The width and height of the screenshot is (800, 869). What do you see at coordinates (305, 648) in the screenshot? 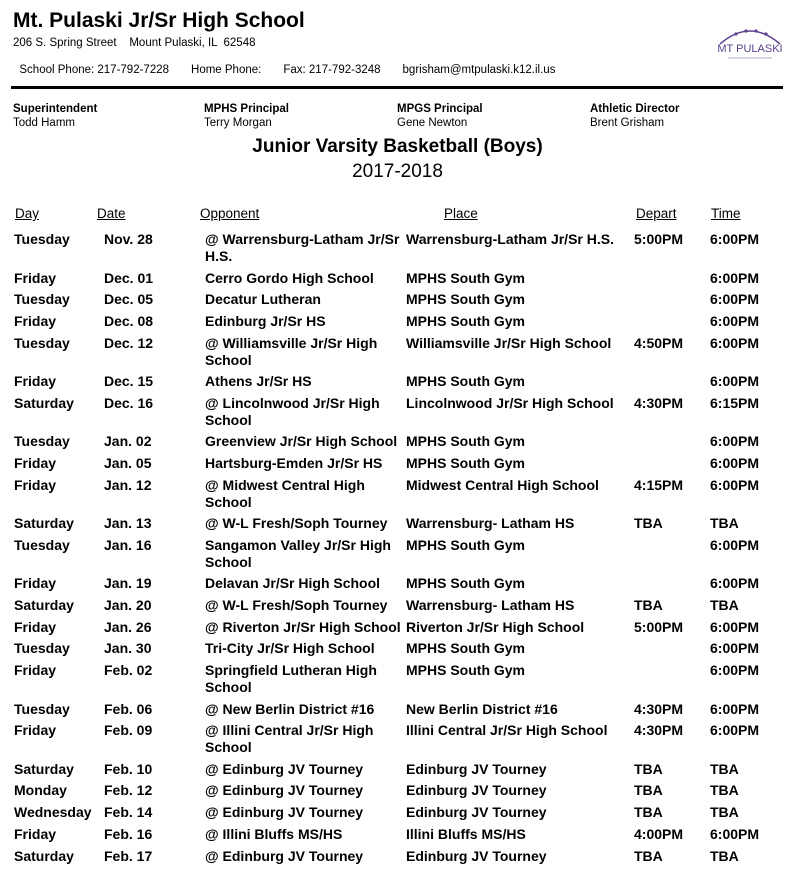
I see `cell-opponent: Tri-City Jr/Sr High School` at bounding box center [305, 648].